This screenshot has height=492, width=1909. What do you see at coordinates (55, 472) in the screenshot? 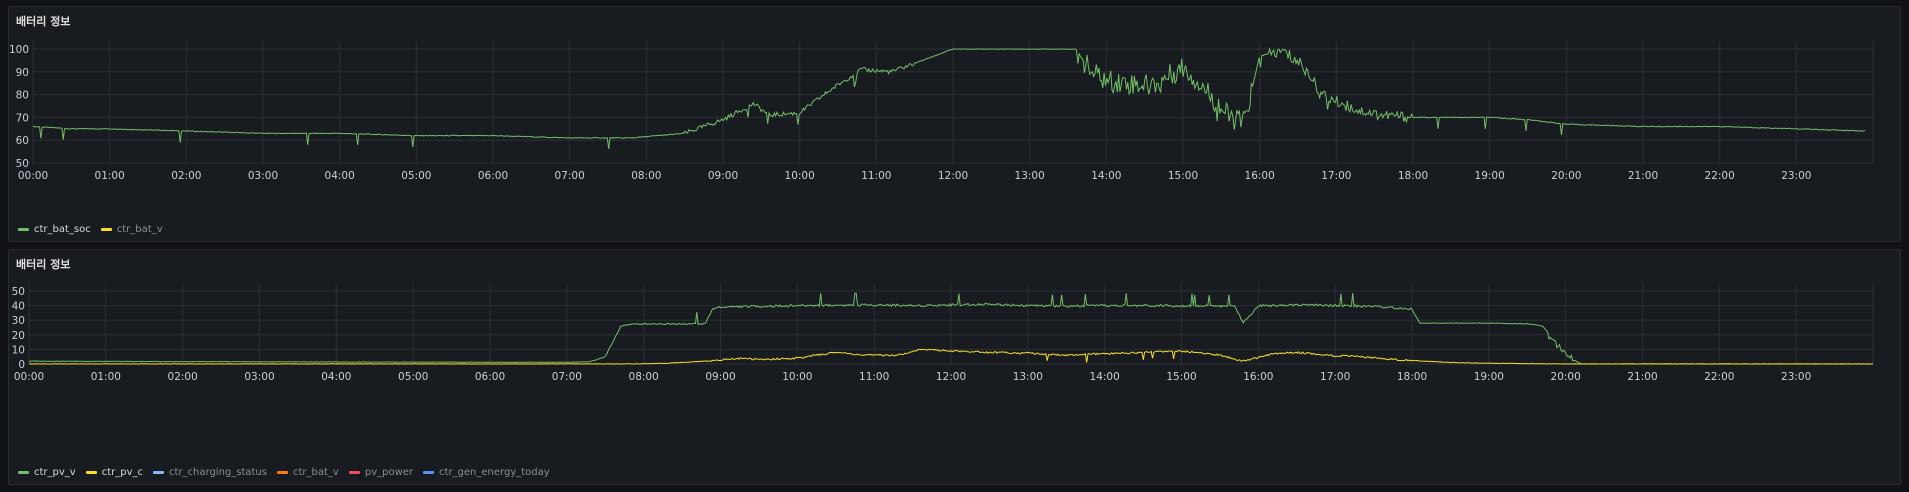
I see `legend-label: ctr_pv_v` at bounding box center [55, 472].